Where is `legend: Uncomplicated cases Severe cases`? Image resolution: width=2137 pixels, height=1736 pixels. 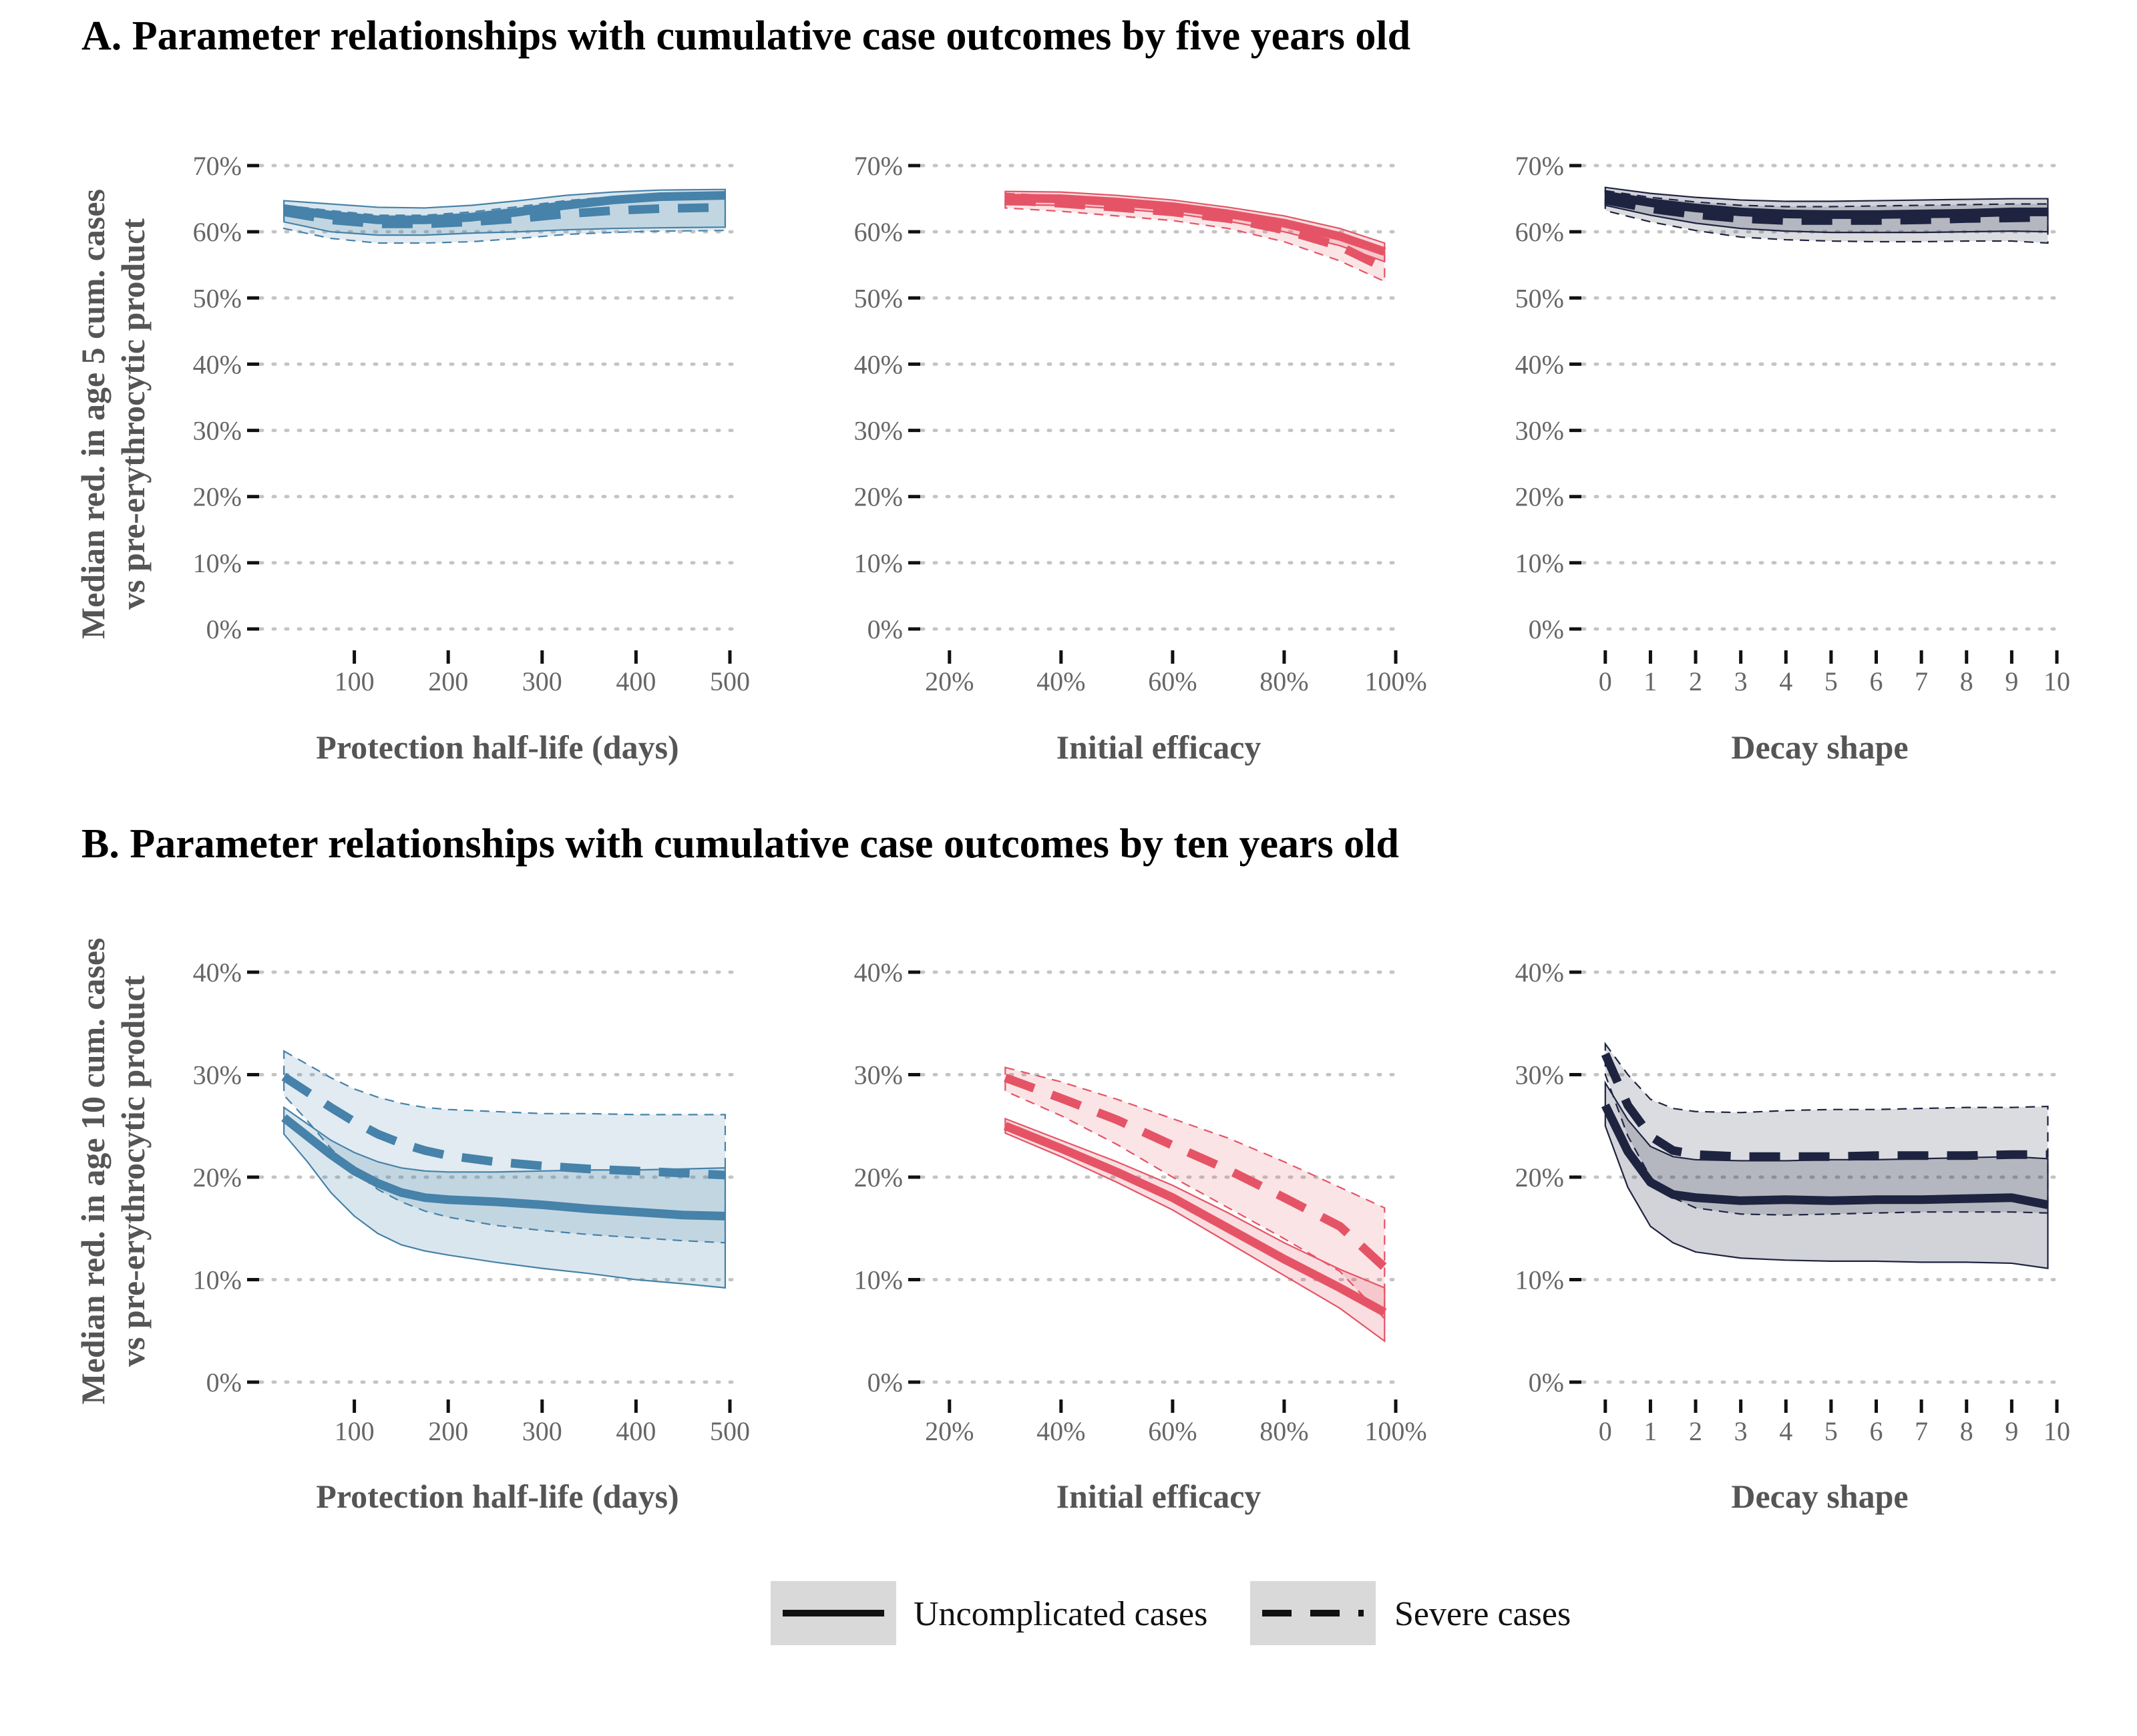 legend: Uncomplicated cases Severe cases is located at coordinates (1171, 1613).